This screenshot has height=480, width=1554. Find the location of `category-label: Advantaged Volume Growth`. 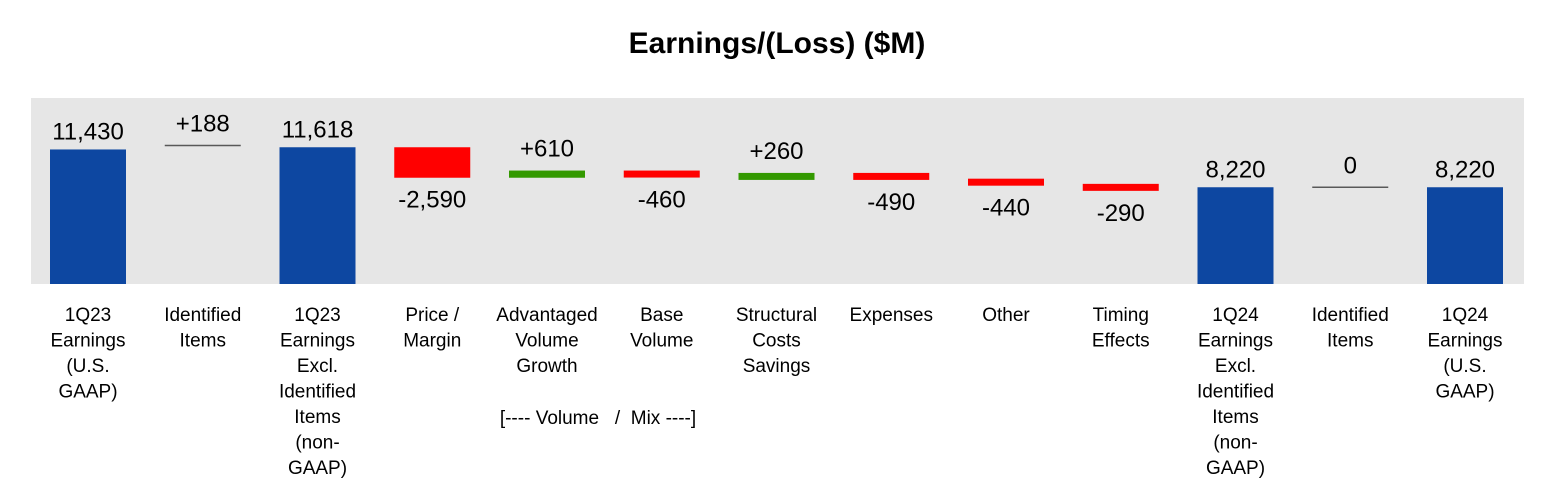

category-label: Advantaged Volume Growth is located at coordinates (546, 341).